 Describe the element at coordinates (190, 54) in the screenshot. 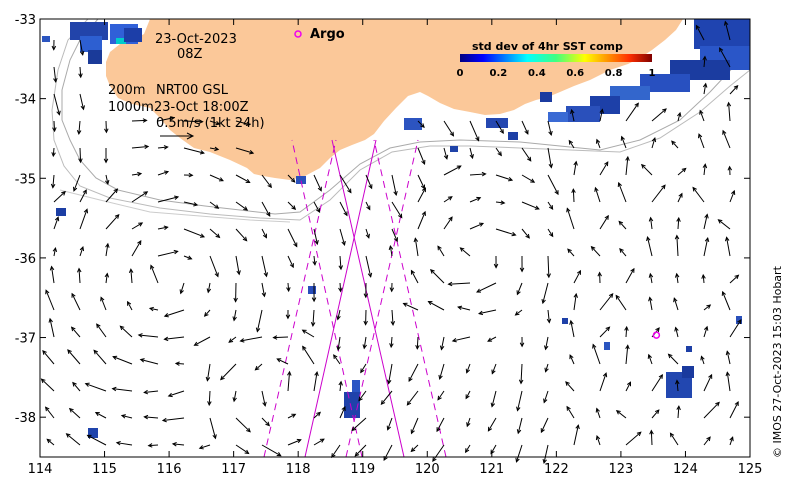

I see `map-hour: 08Z` at that location.